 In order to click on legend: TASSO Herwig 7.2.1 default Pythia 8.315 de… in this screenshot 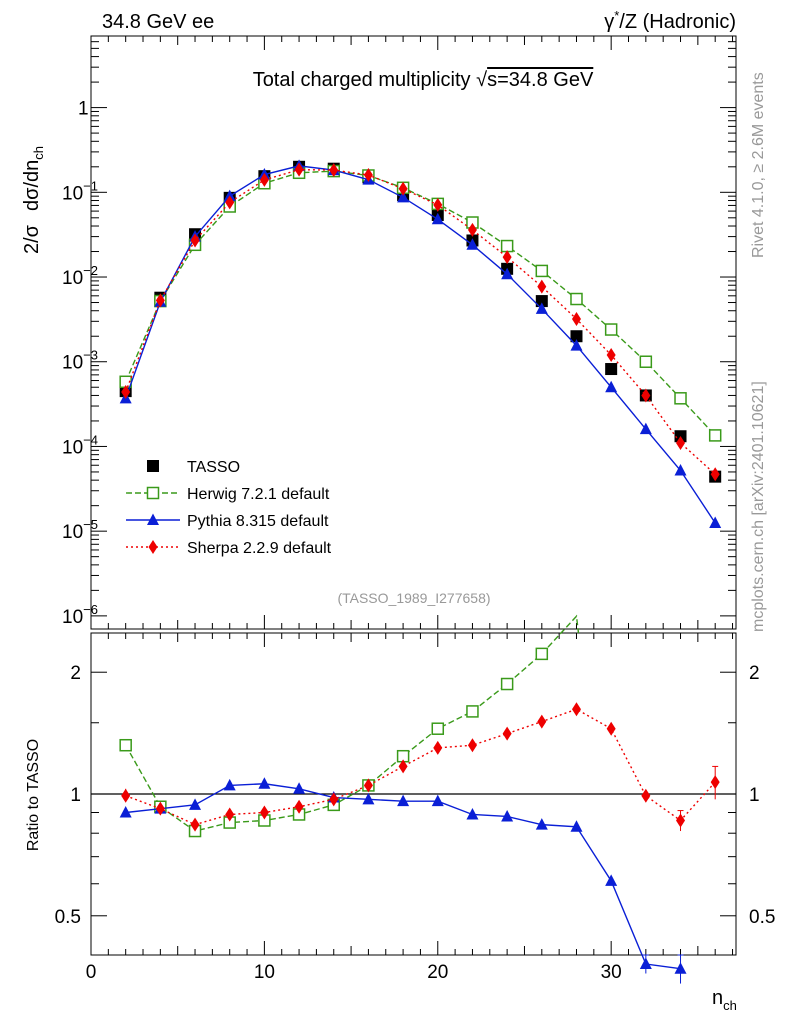, I will do `click(229, 508)`.